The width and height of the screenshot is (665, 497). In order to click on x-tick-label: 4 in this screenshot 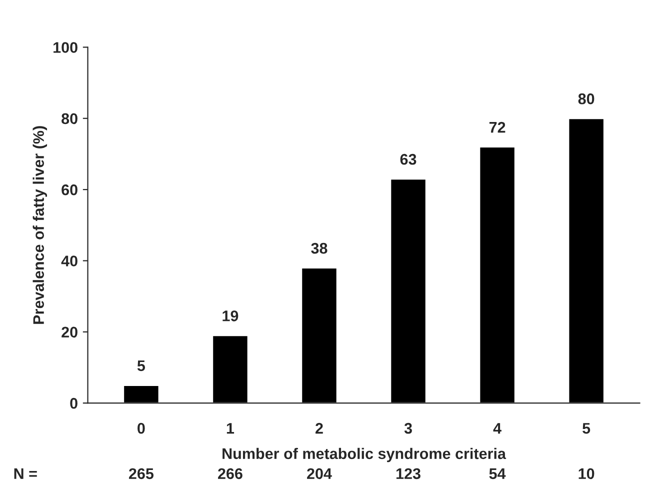, I will do `click(497, 428)`.